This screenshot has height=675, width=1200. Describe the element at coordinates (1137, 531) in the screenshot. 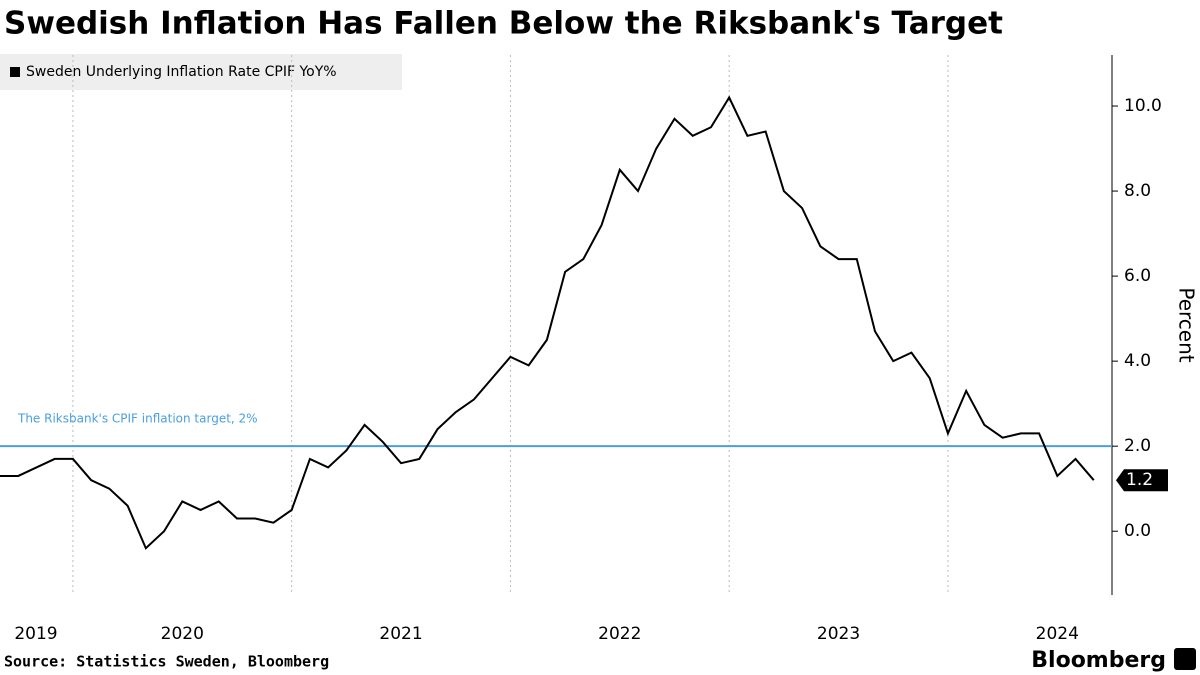

I see `y-tick-label: 0.0` at that location.